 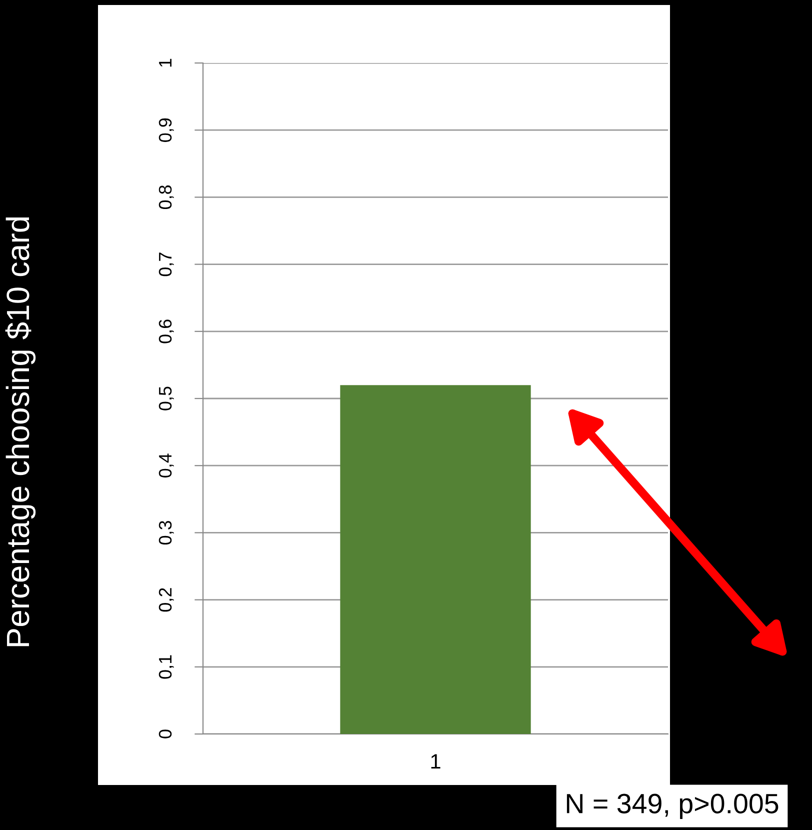 What do you see at coordinates (166, 532) in the screenshot?
I see `y-tick-label: 0,3` at bounding box center [166, 532].